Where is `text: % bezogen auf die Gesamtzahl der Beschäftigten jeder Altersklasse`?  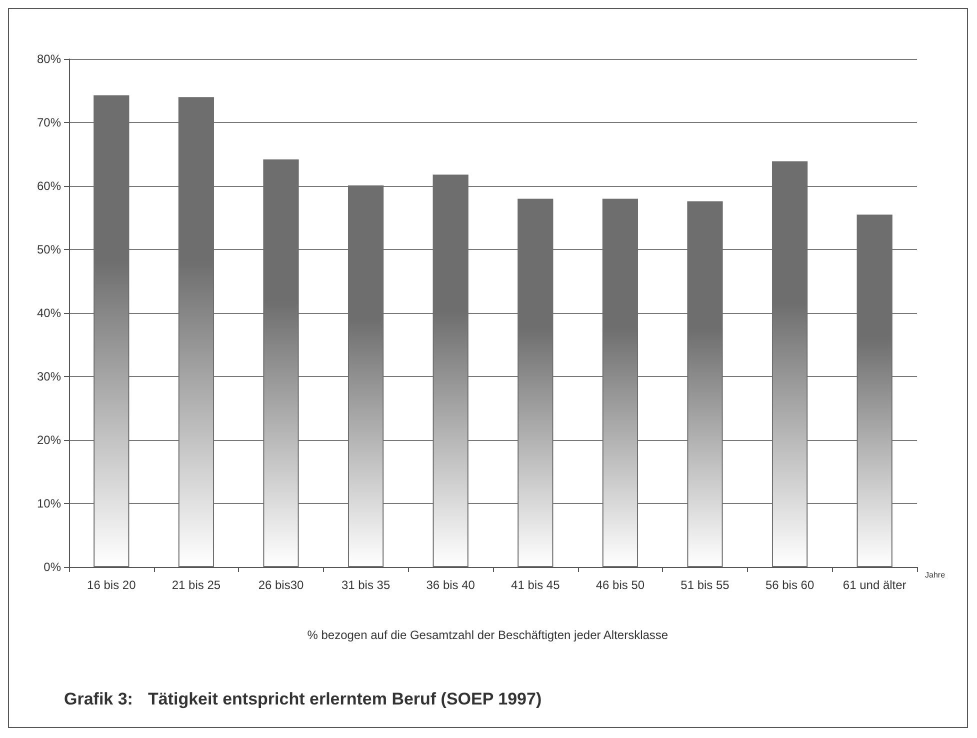
text: % bezogen auf die Gesamtzahl der Beschäftigten jeder Altersklasse is located at coordinates (487, 635).